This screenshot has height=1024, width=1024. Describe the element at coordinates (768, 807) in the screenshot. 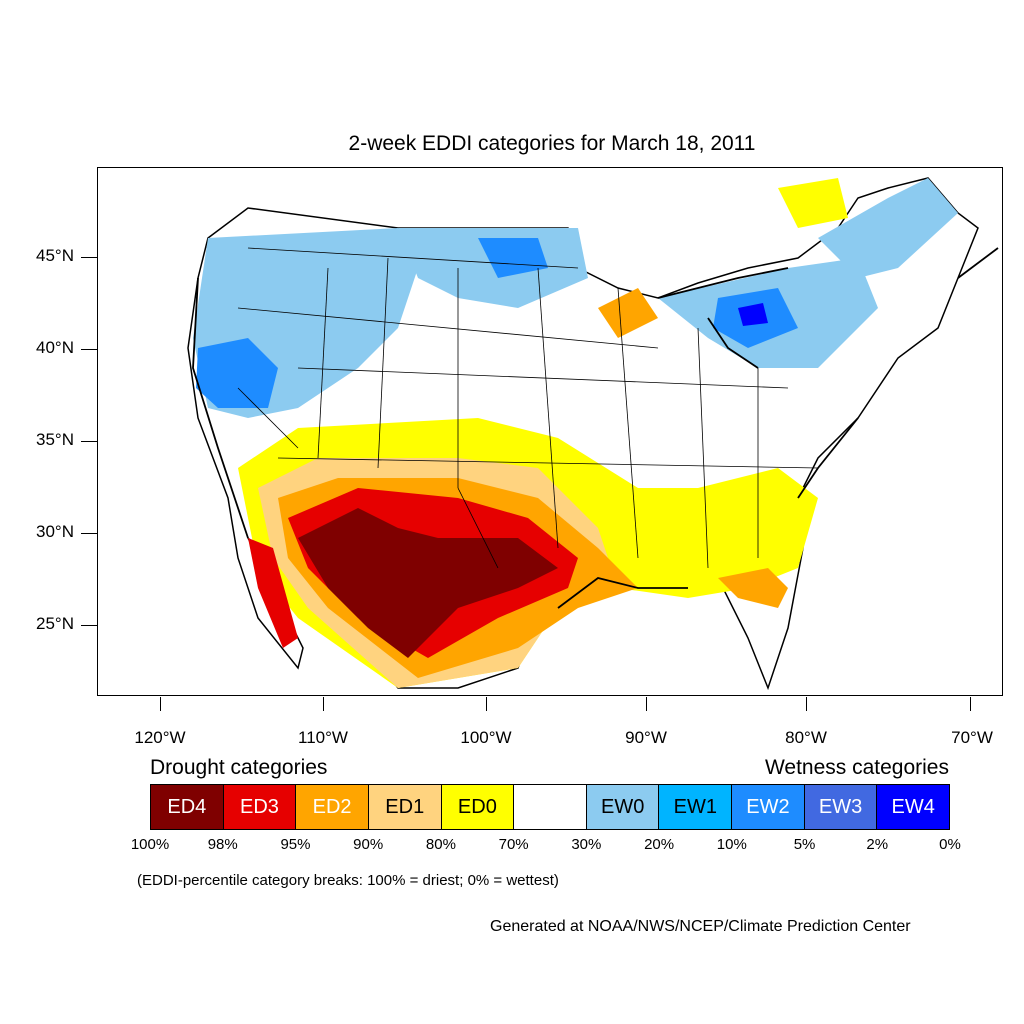

I see `legend-category-ew2: EW2` at that location.